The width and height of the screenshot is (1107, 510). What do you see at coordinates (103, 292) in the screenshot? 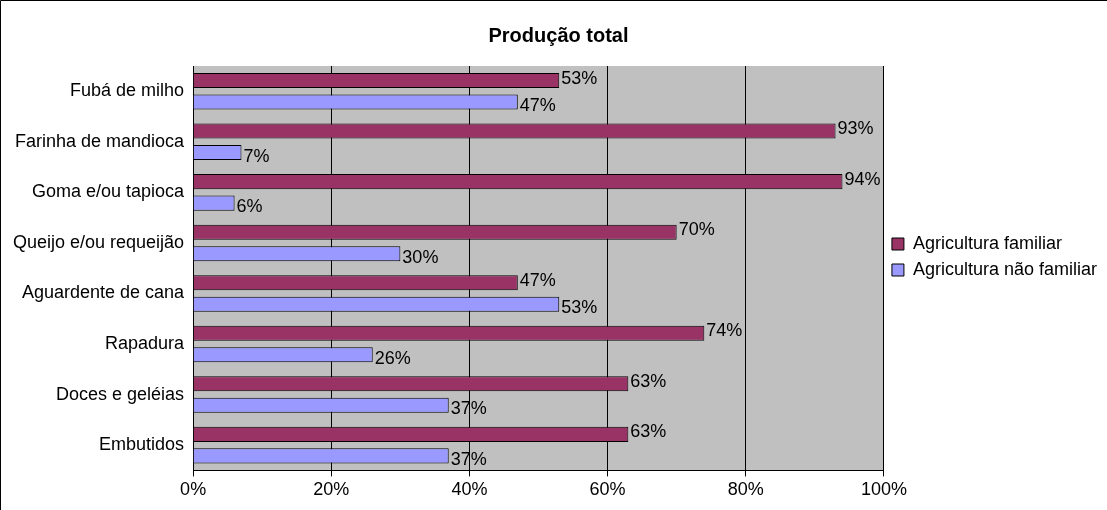
I see `y-tick-label: Aguardente de cana` at bounding box center [103, 292].